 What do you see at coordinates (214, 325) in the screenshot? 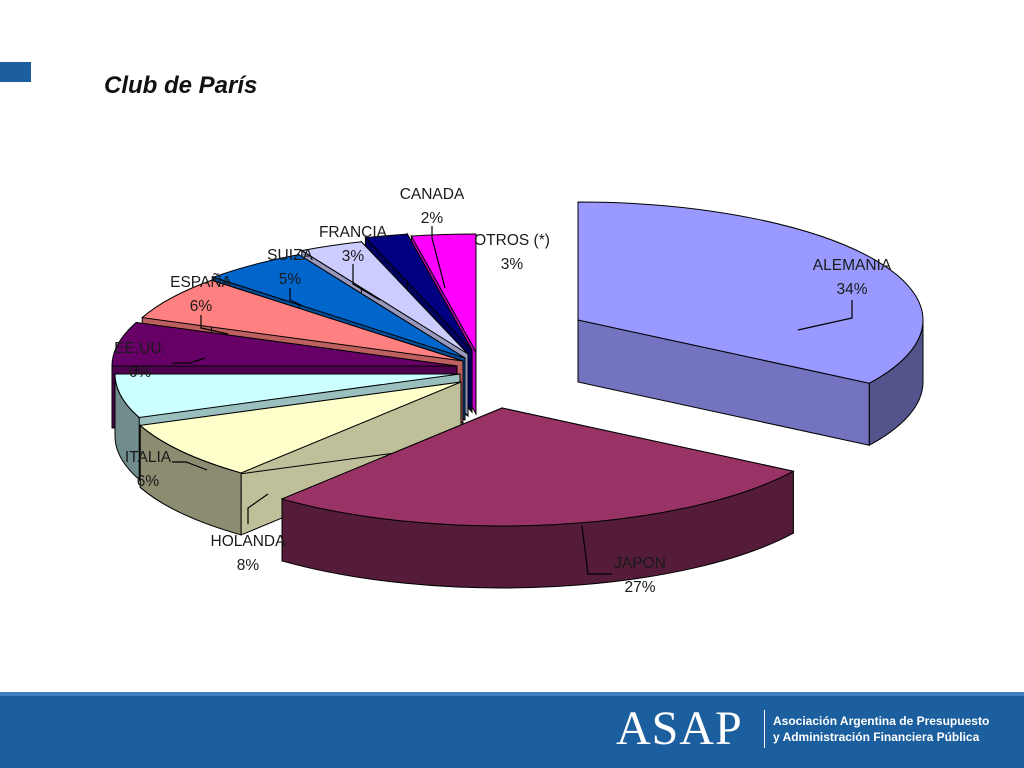
I see `leader-line-espa-a` at bounding box center [214, 325].